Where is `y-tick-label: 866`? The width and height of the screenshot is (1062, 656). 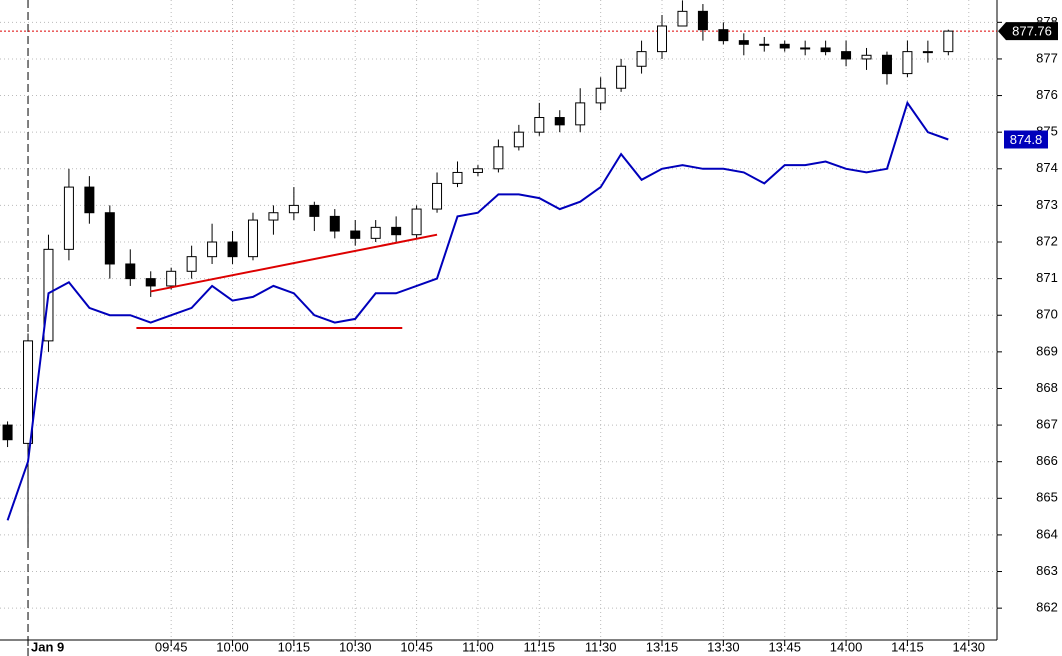 y-tick-label: 866 is located at coordinates (1047, 460).